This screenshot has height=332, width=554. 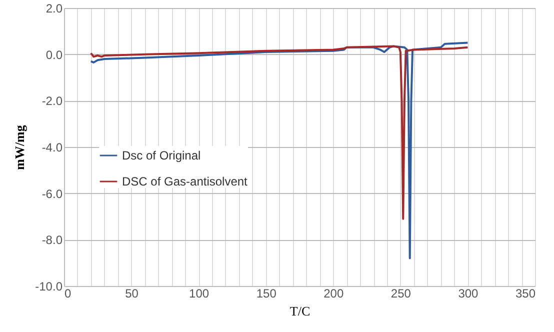 I want to click on x-tick-label: 200, so click(x=334, y=293).